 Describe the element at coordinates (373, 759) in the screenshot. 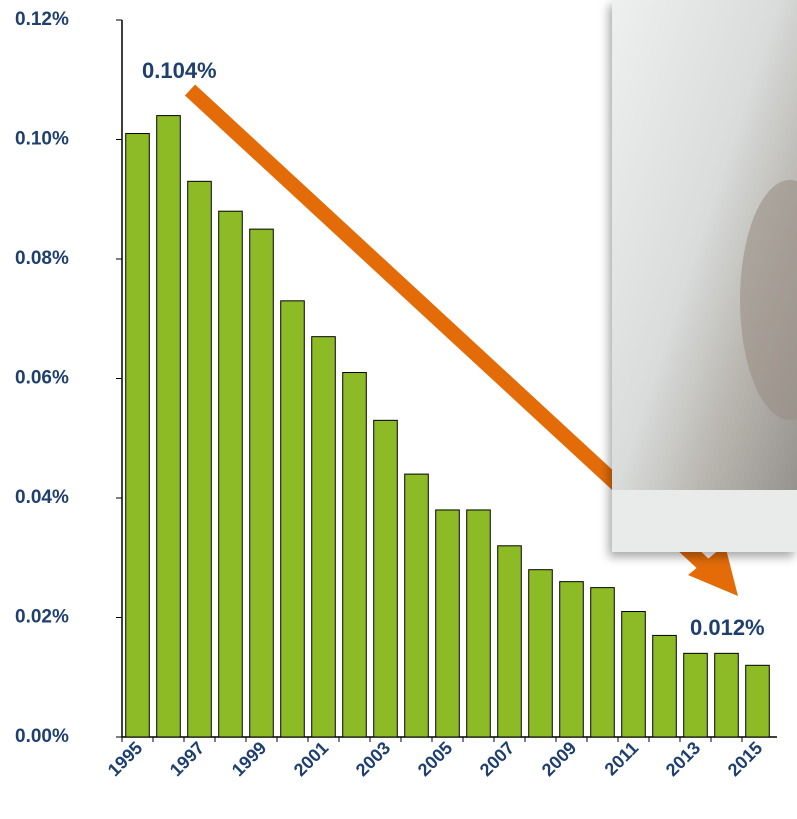

I see `x-tick-label: 2003` at that location.